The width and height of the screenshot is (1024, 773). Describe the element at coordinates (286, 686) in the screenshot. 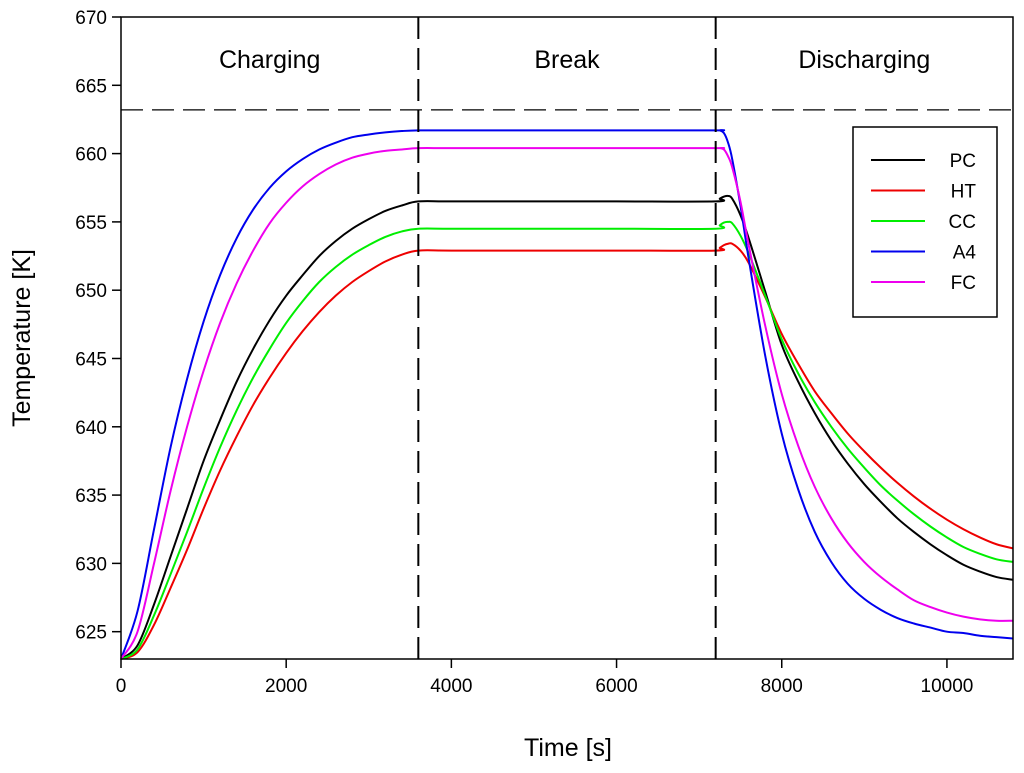

I see `x-tick-label: 2000` at that location.